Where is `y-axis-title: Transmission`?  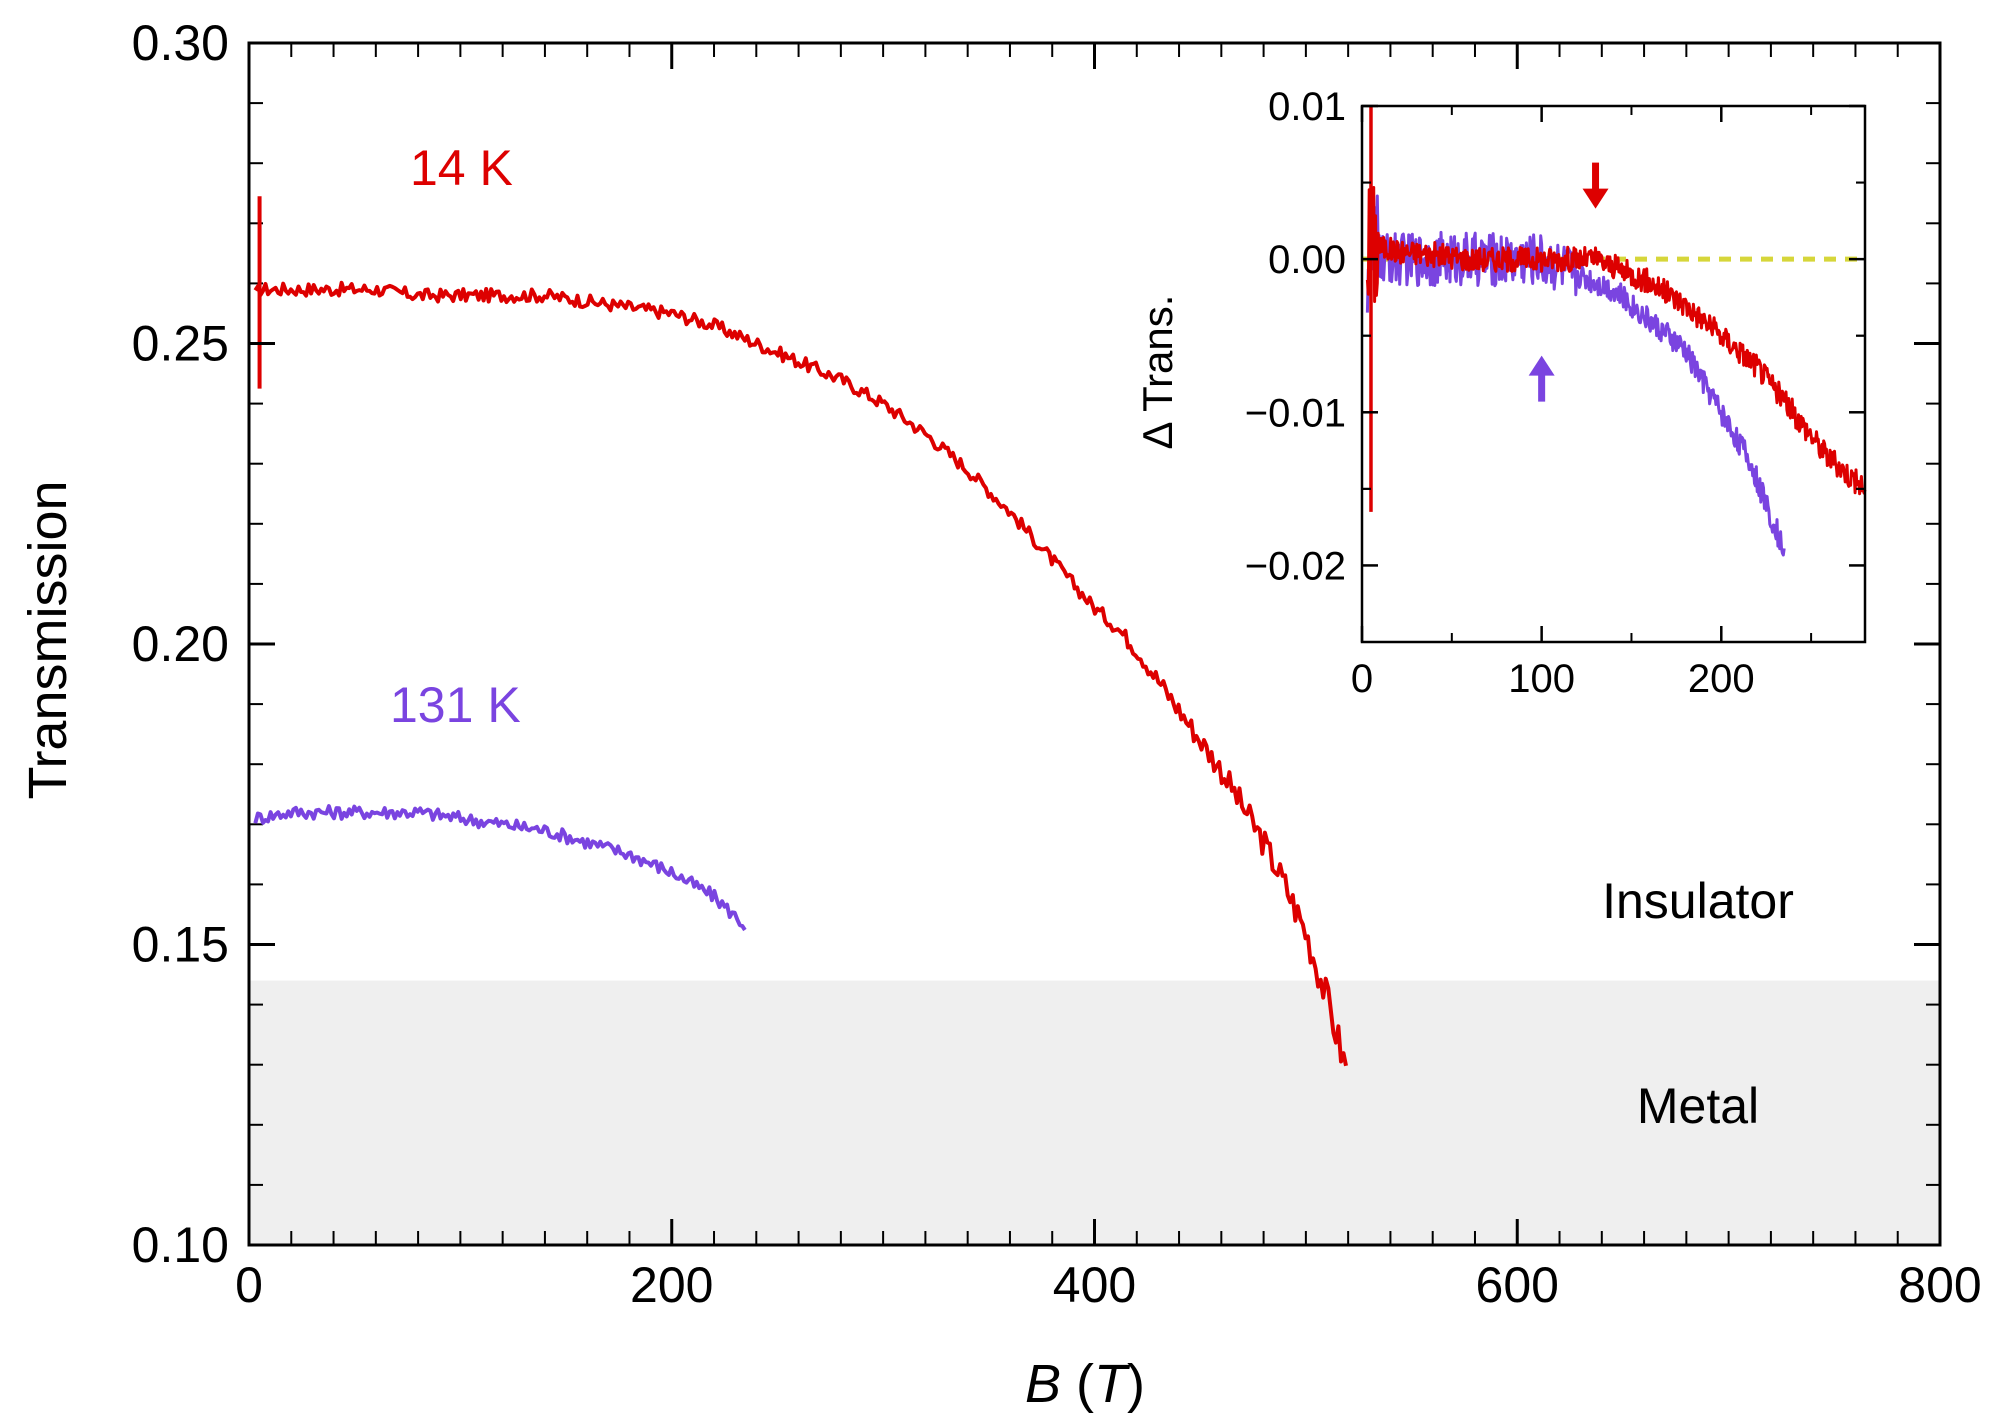 y-axis-title: Transmission is located at coordinates (48, 639).